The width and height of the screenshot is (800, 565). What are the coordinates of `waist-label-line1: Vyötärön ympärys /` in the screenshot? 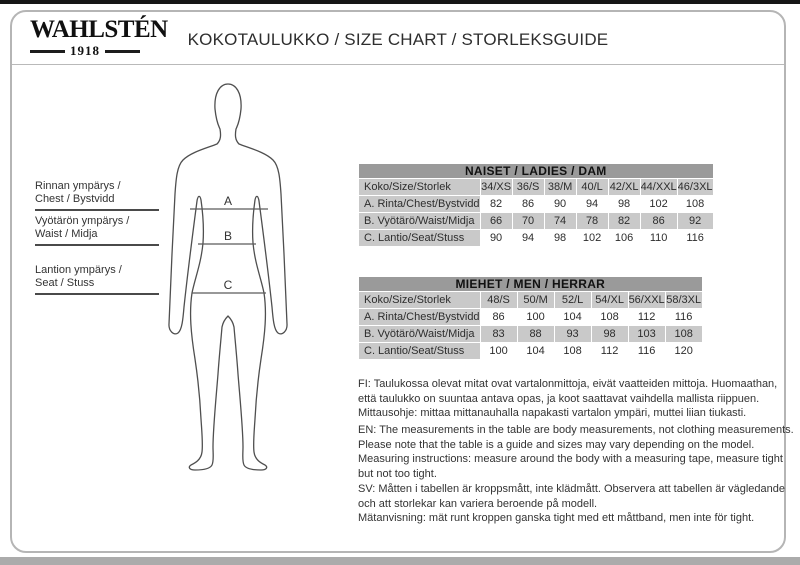 It's located at (82, 221).